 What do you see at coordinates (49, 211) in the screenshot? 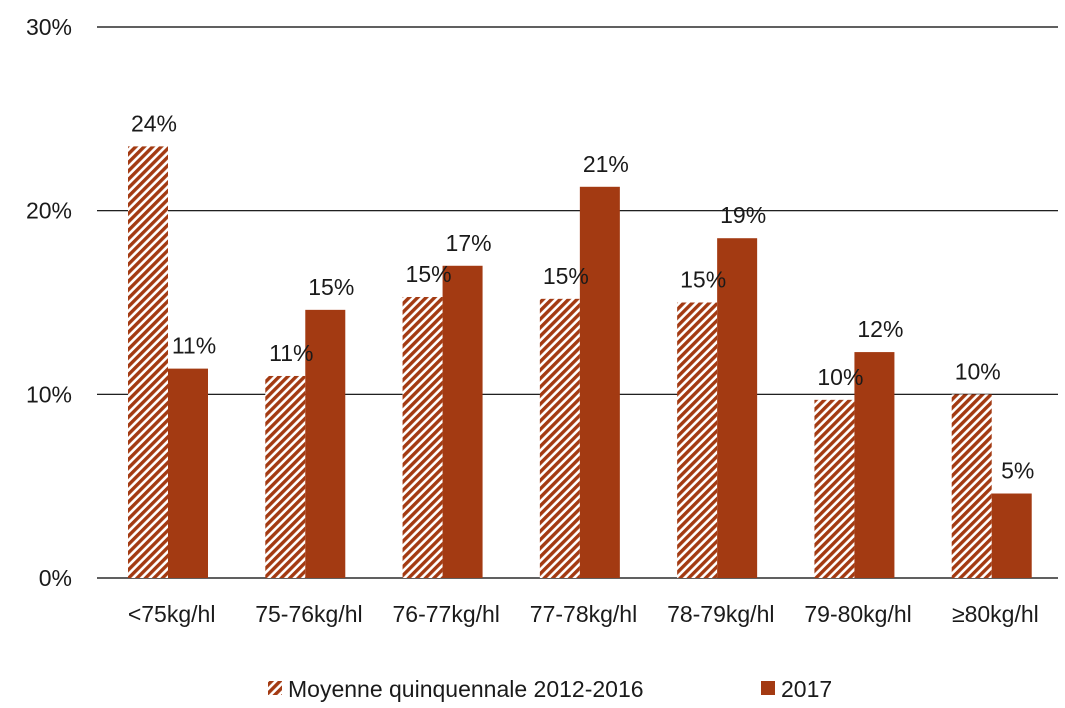
I see `y-tick-label: 20%` at bounding box center [49, 211].